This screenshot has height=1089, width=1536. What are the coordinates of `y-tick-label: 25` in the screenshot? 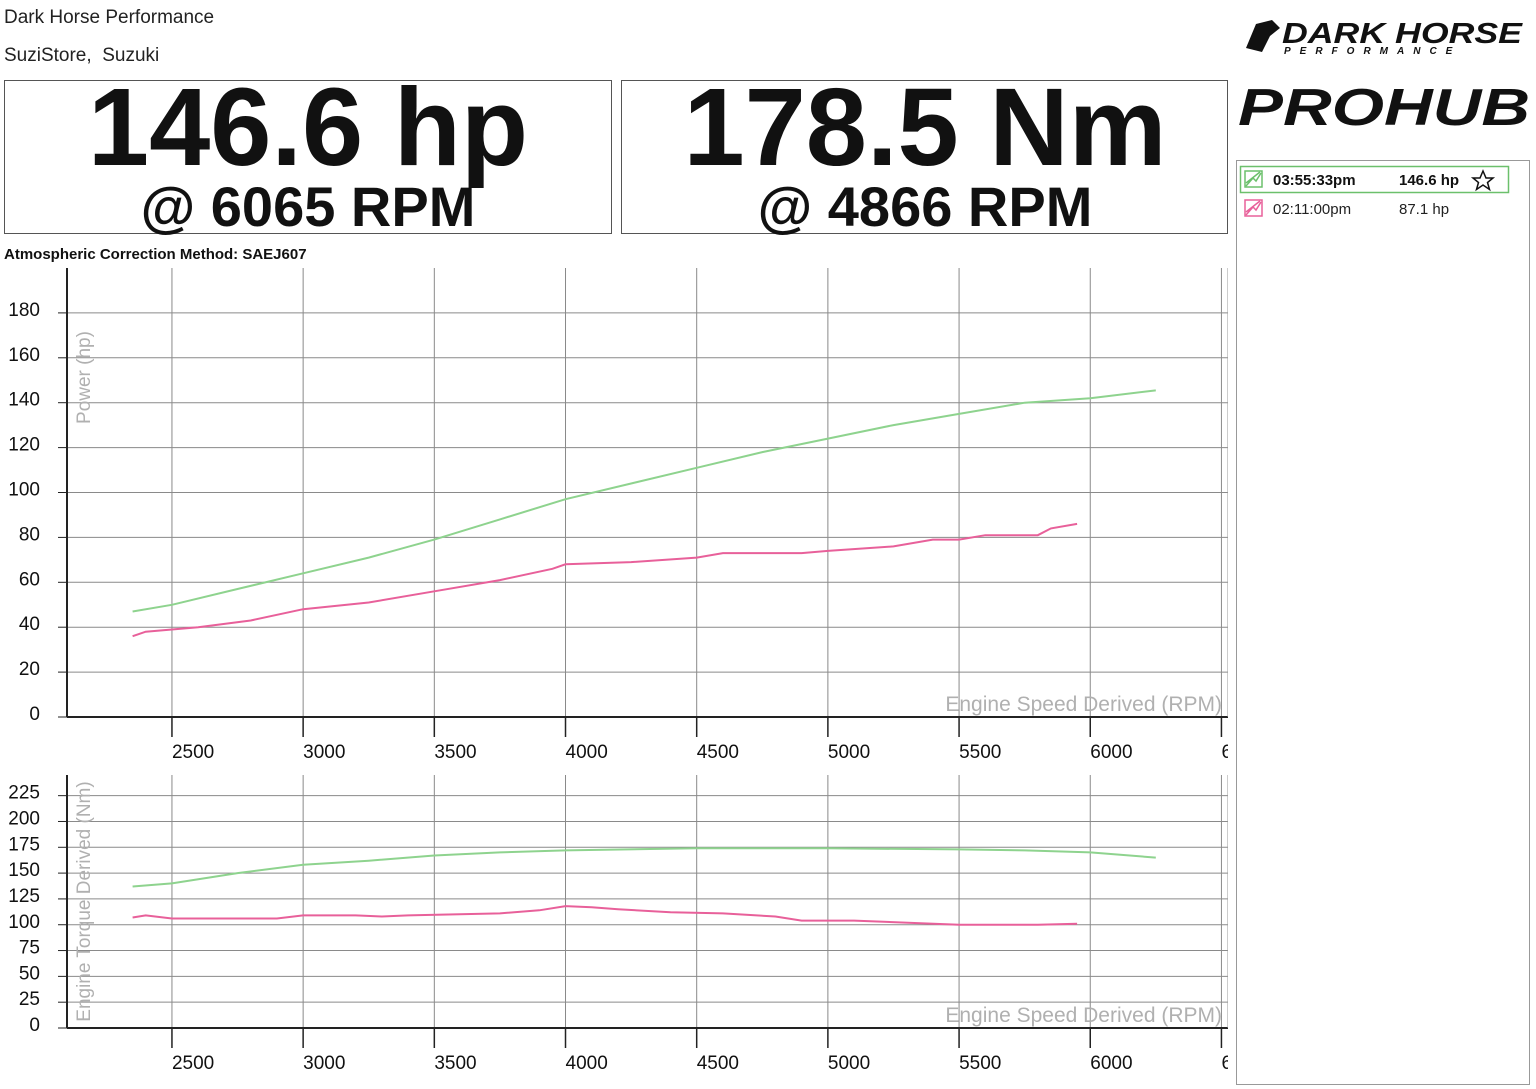 It's located at (29, 999).